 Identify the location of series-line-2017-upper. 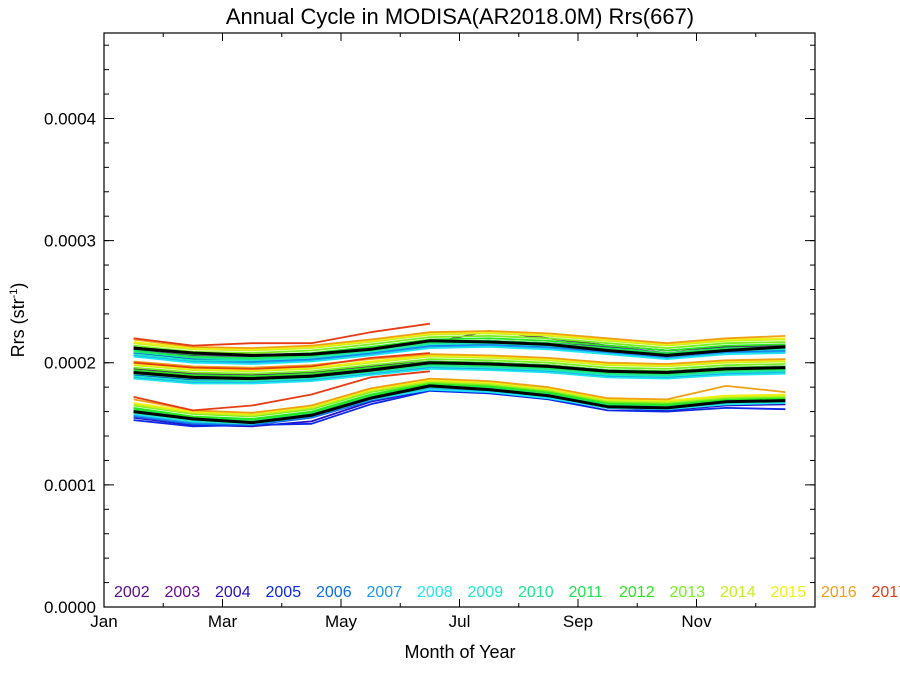
(282, 334).